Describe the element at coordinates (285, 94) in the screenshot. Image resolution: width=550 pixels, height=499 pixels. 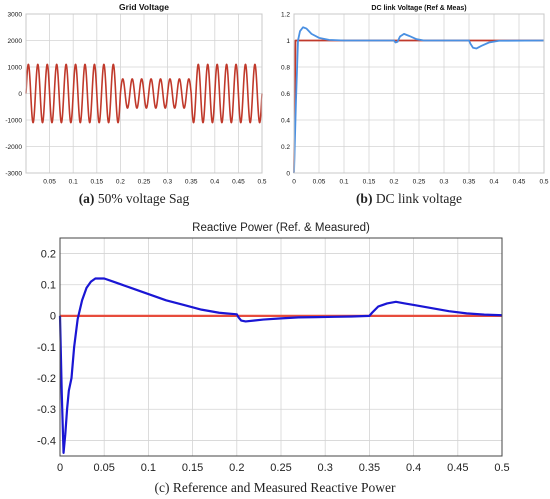
I see `y-tick-label: 0.6` at that location.